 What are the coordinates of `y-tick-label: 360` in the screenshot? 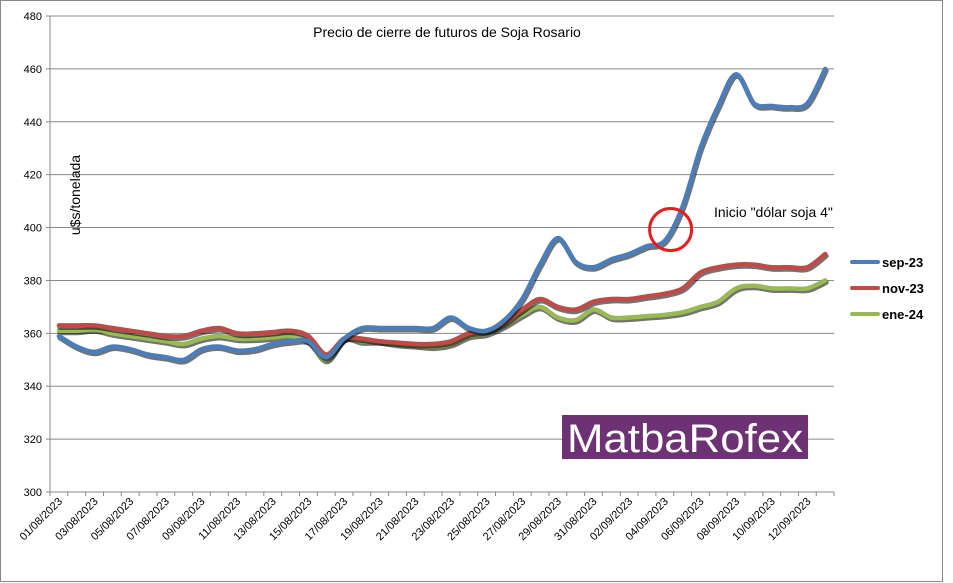 It's located at (33, 334).